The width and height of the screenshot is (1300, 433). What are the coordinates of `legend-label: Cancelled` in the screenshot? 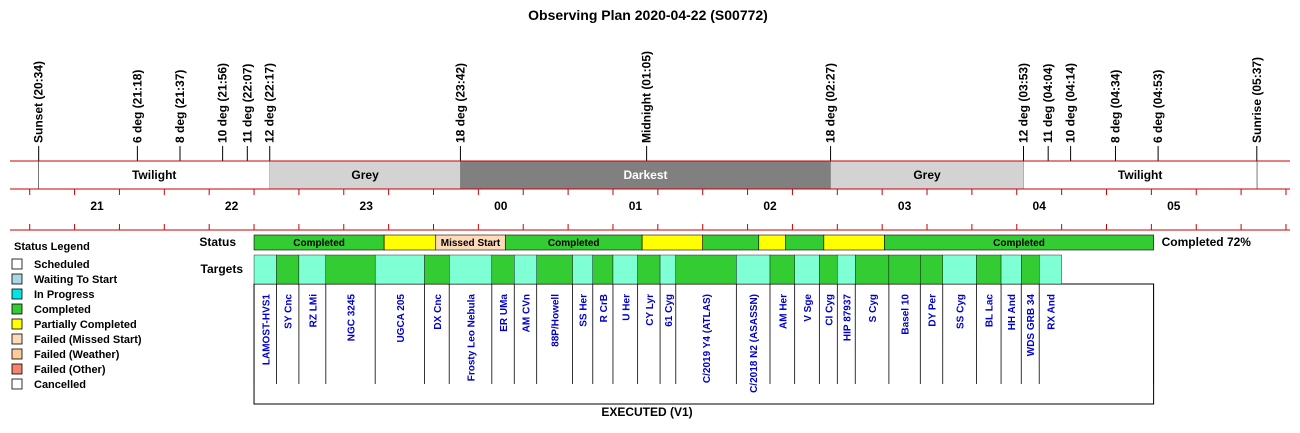 It's located at (60, 385).